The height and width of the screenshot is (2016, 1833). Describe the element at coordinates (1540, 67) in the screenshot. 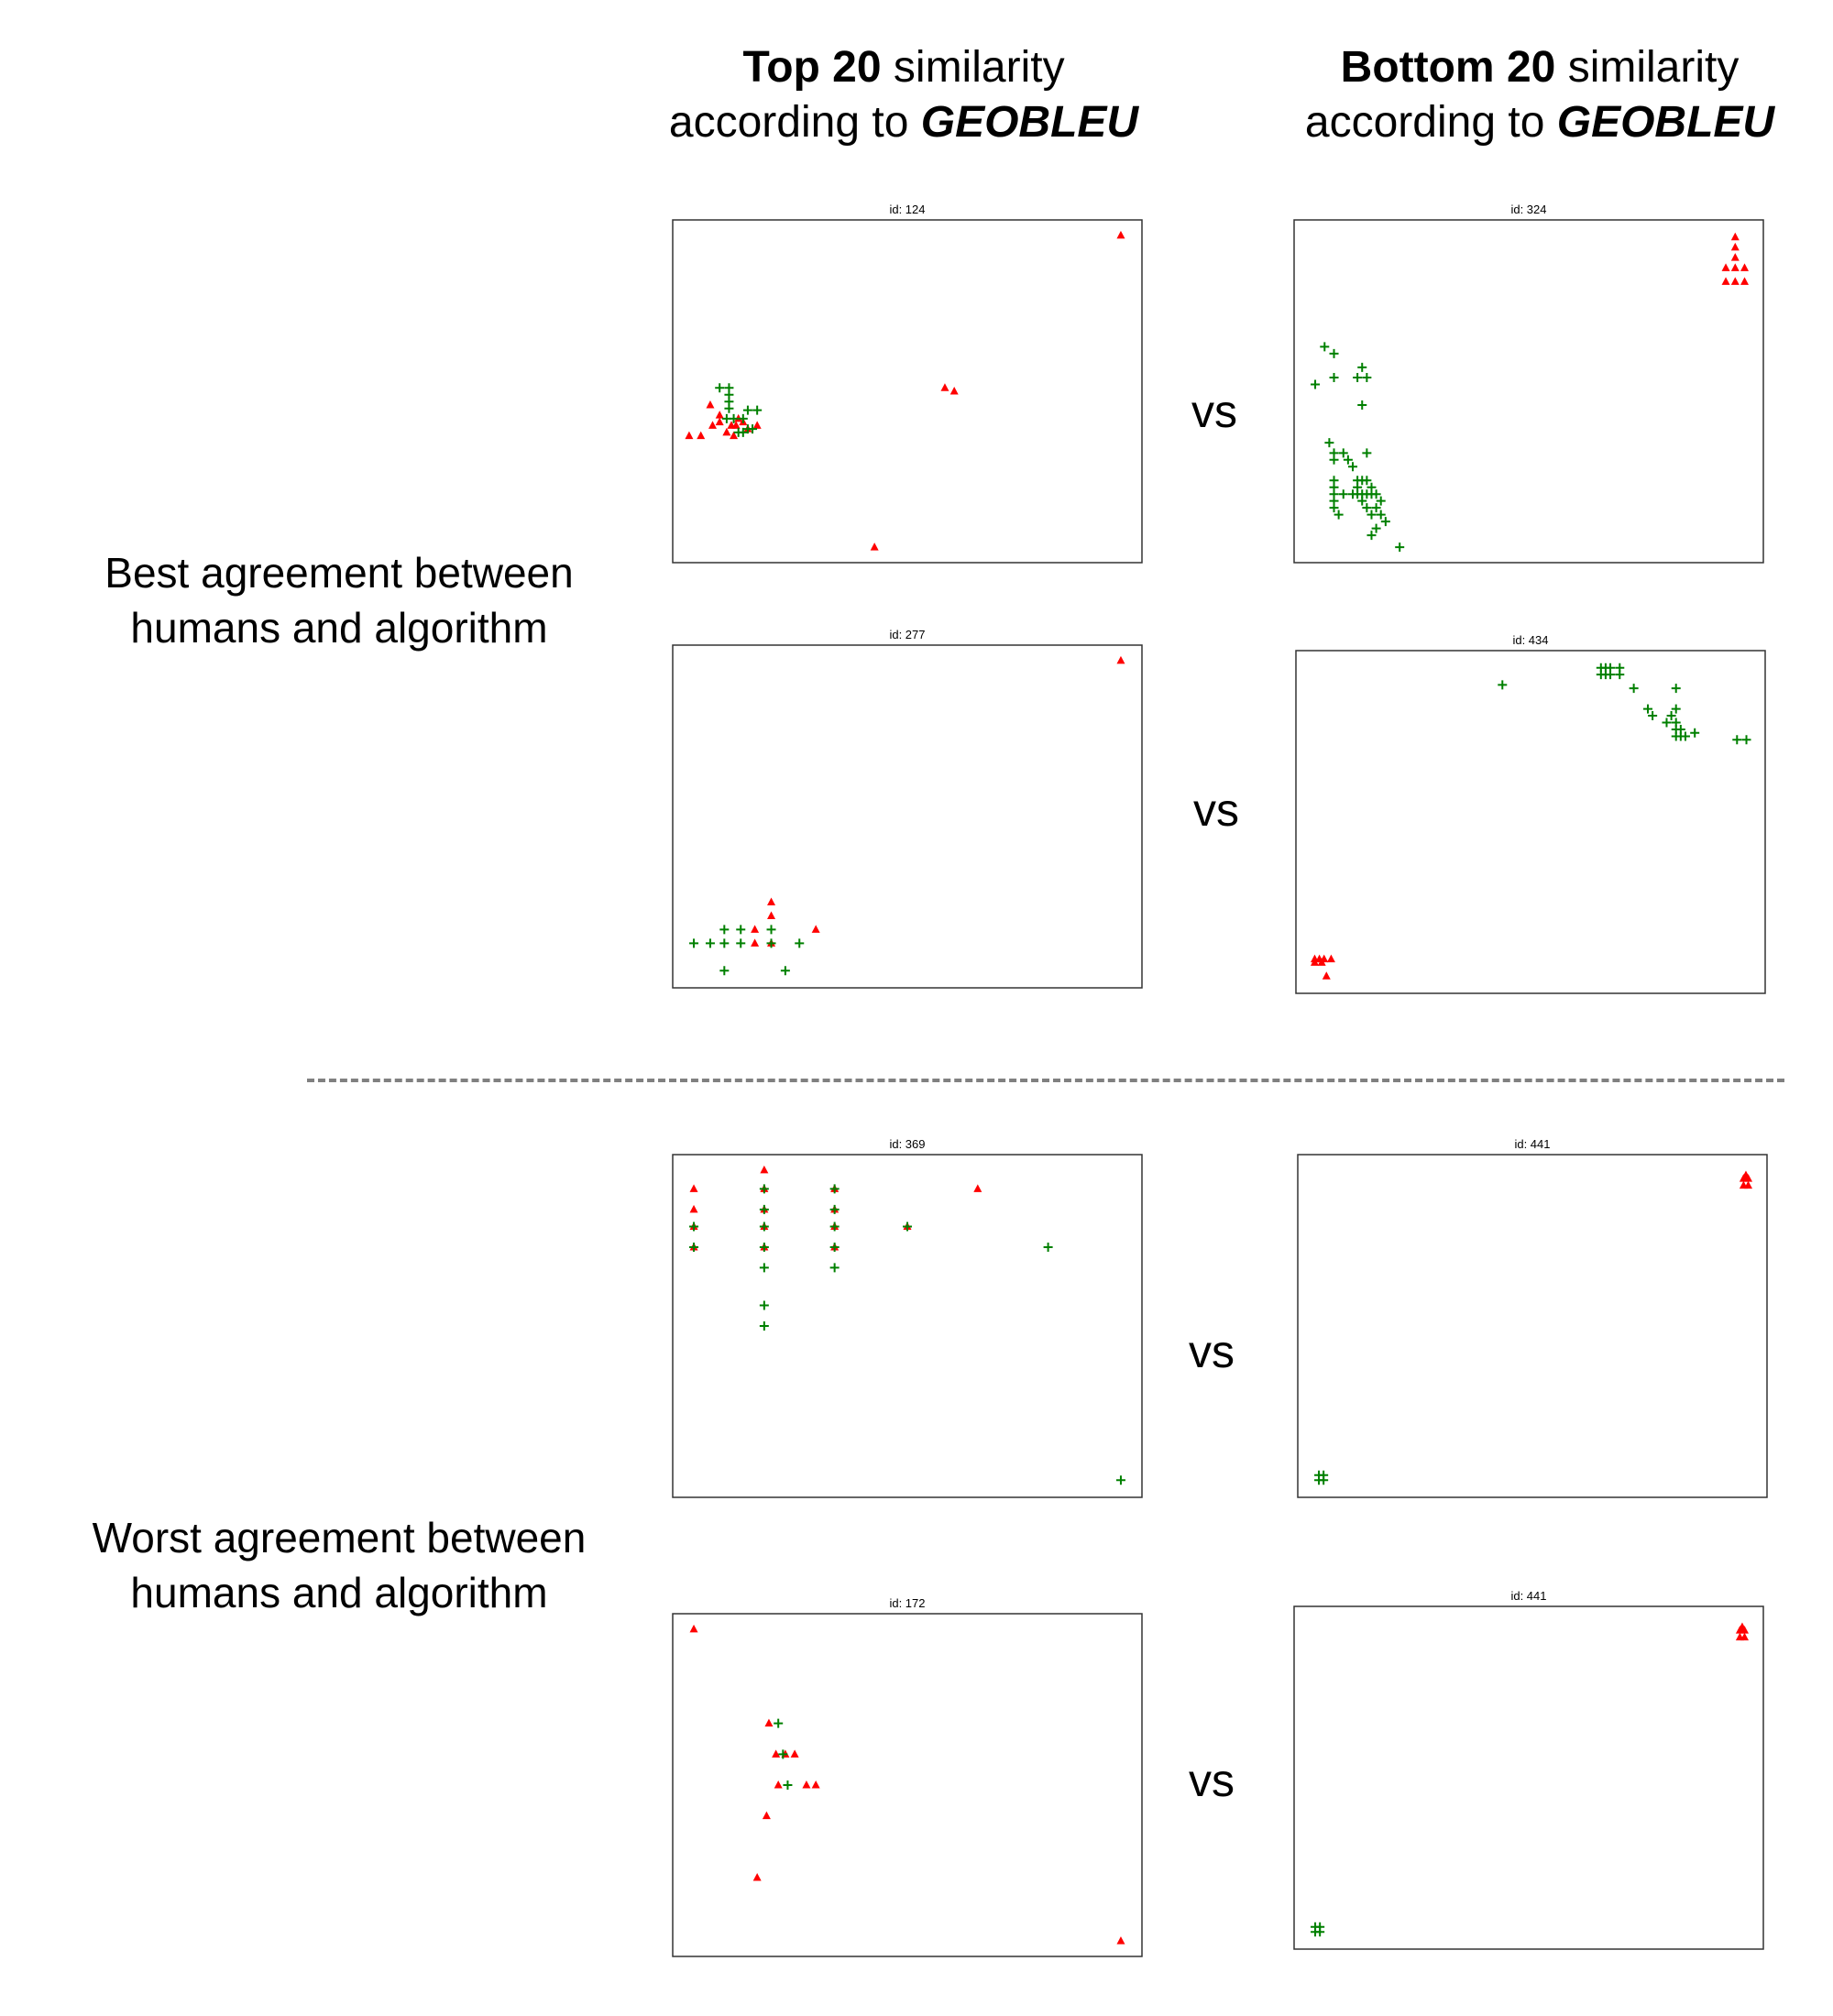

I see `column-header-bottom20-line1: Bottom 20 similarity` at that location.